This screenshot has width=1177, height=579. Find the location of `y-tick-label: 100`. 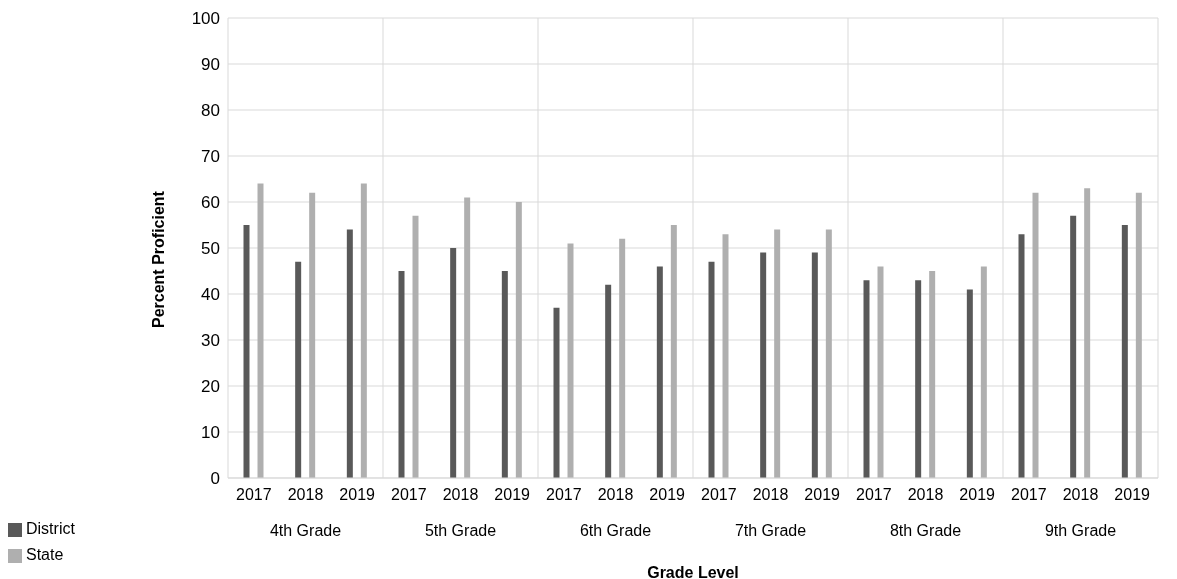

y-tick-label: 100 is located at coordinates (205, 19).